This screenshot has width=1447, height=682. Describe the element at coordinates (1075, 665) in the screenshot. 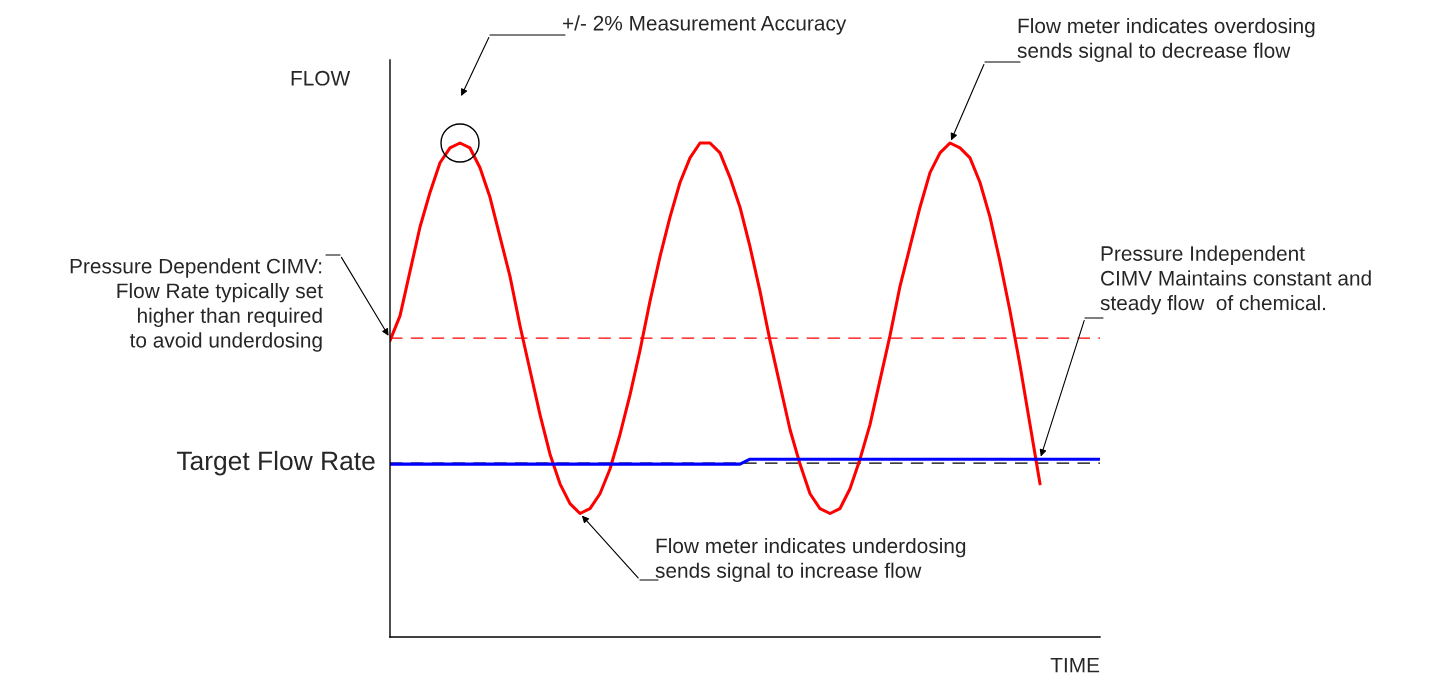

I see `x-axis-title: TIME` at that location.